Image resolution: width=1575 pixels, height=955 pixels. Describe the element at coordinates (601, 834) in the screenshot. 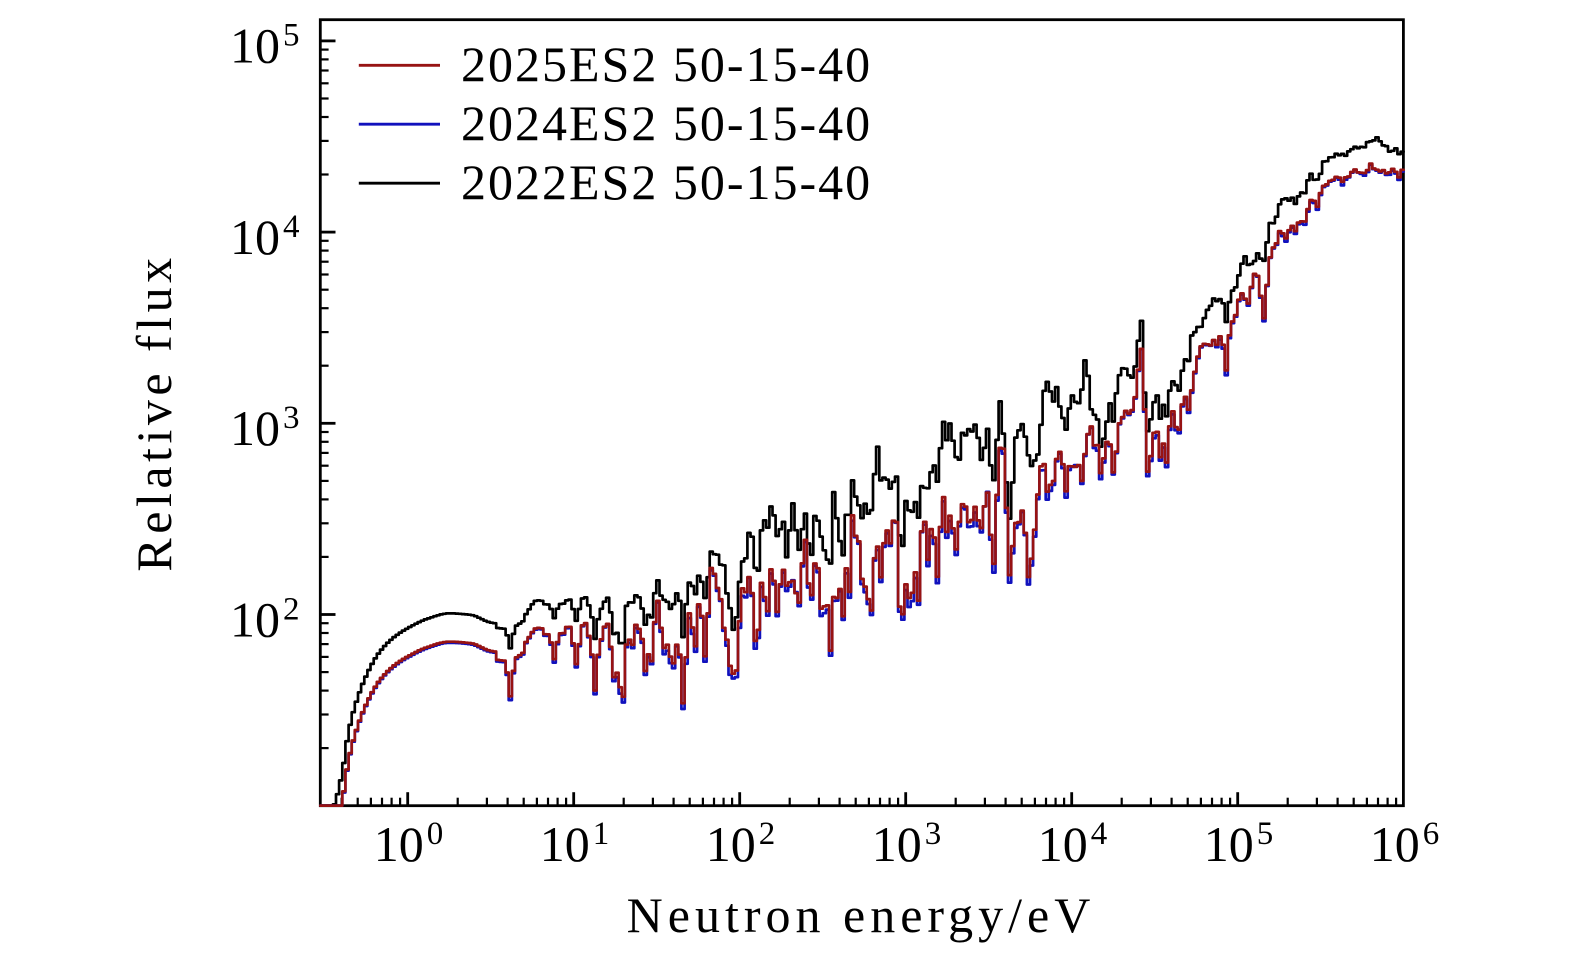

I see `svg-text: 1` at that location.